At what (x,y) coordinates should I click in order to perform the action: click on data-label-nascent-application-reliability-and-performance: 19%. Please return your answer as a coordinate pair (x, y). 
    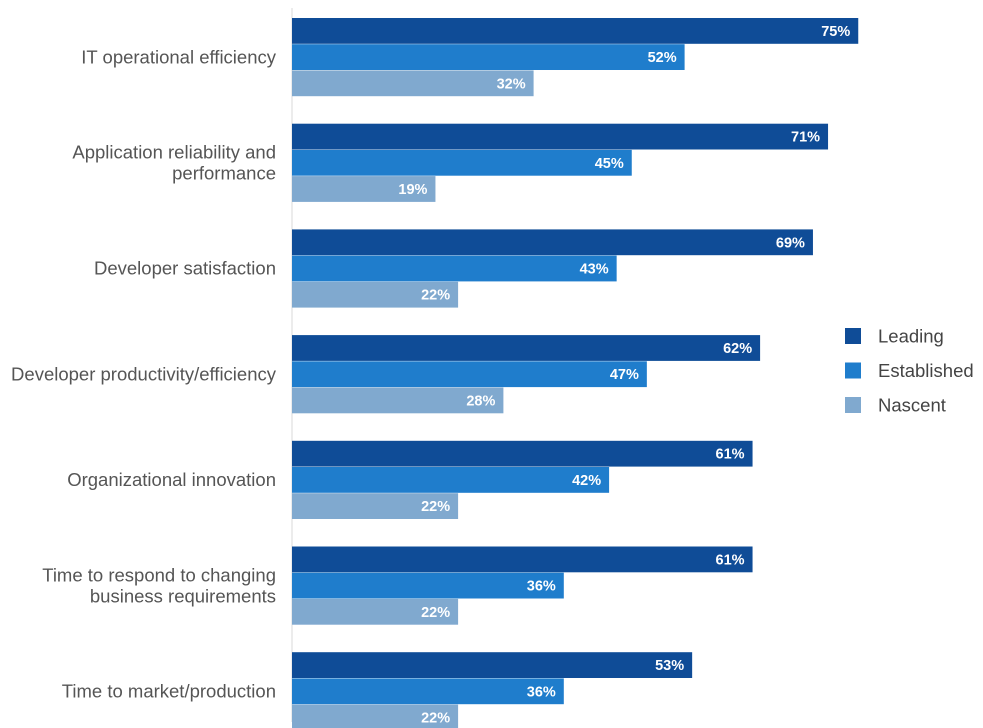
    Looking at the image, I should click on (412, 190).